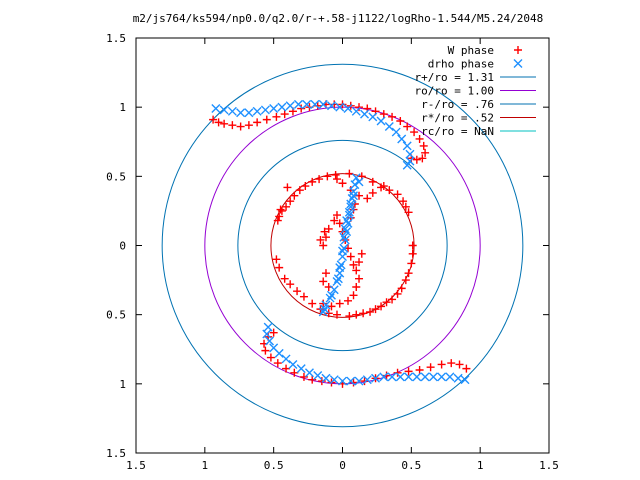 The height and width of the screenshot is (480, 640). I want to click on y-tick-label-0: 1.5, so click(116, 453).